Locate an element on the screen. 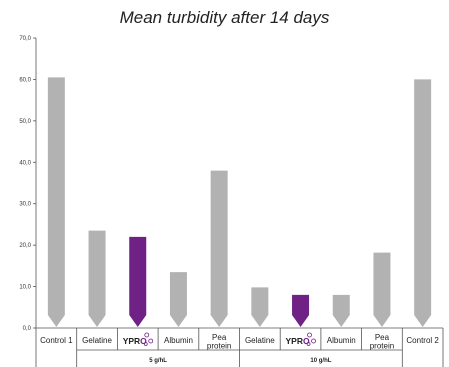 The image size is (449, 367). y-tick-label: 40,0 is located at coordinates (25, 163).